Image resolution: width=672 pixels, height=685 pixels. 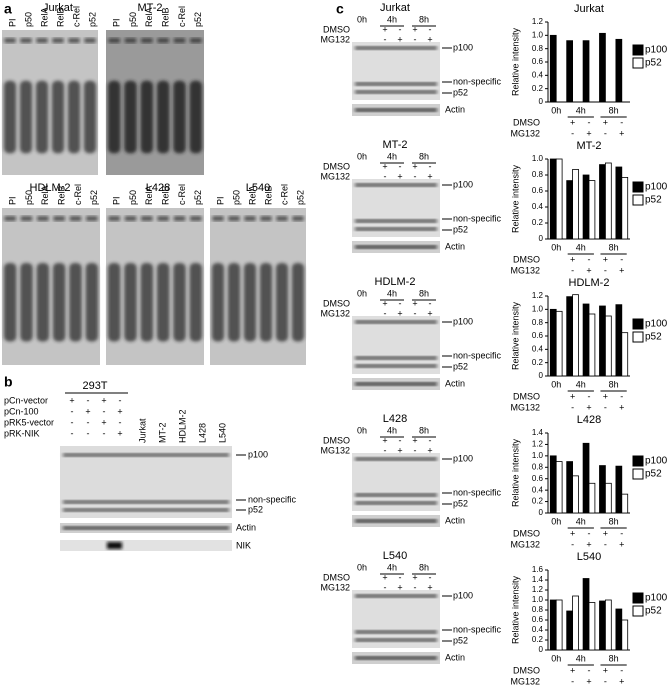 What do you see at coordinates (44, 17) in the screenshot?
I see `lane-label: RelA` at bounding box center [44, 17].